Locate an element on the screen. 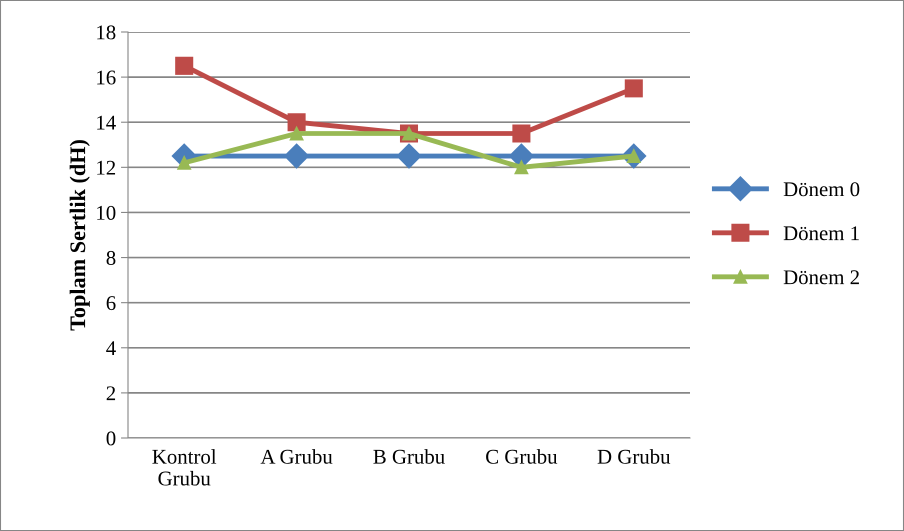 Image resolution: width=904 pixels, height=531 pixels. legend-label: Dönem 2 is located at coordinates (821, 277).